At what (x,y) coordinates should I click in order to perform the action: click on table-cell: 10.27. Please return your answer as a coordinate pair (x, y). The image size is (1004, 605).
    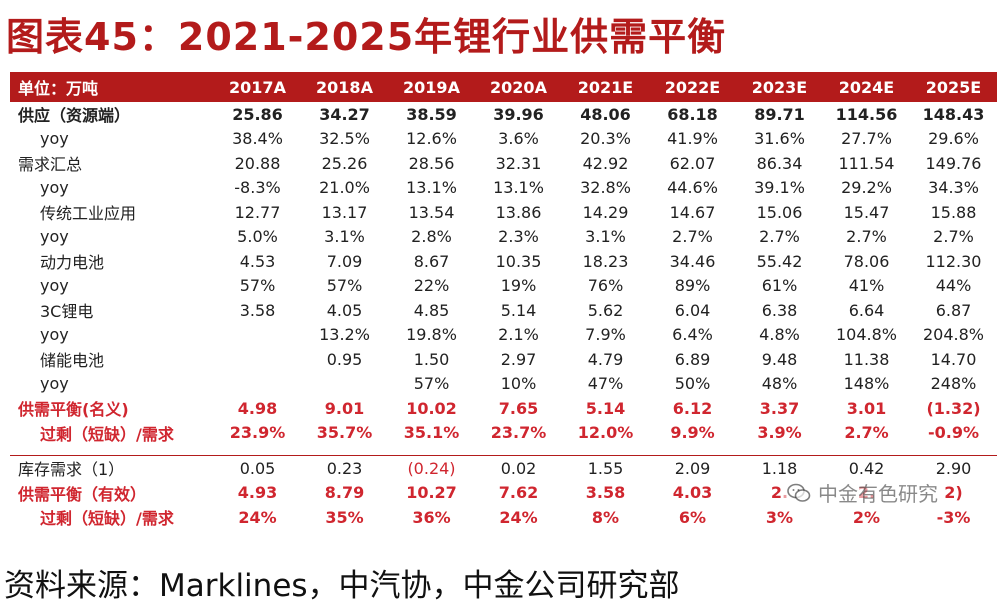
    Looking at the image, I should click on (431, 493).